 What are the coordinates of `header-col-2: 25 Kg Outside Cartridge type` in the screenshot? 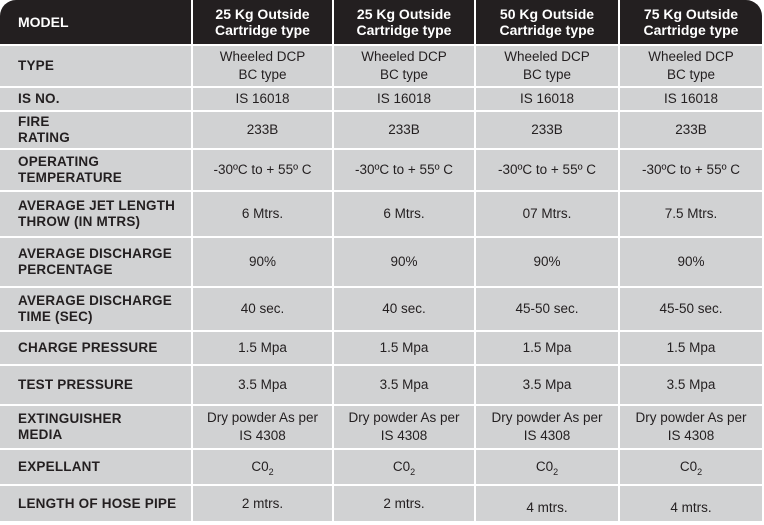 It's located at (405, 22).